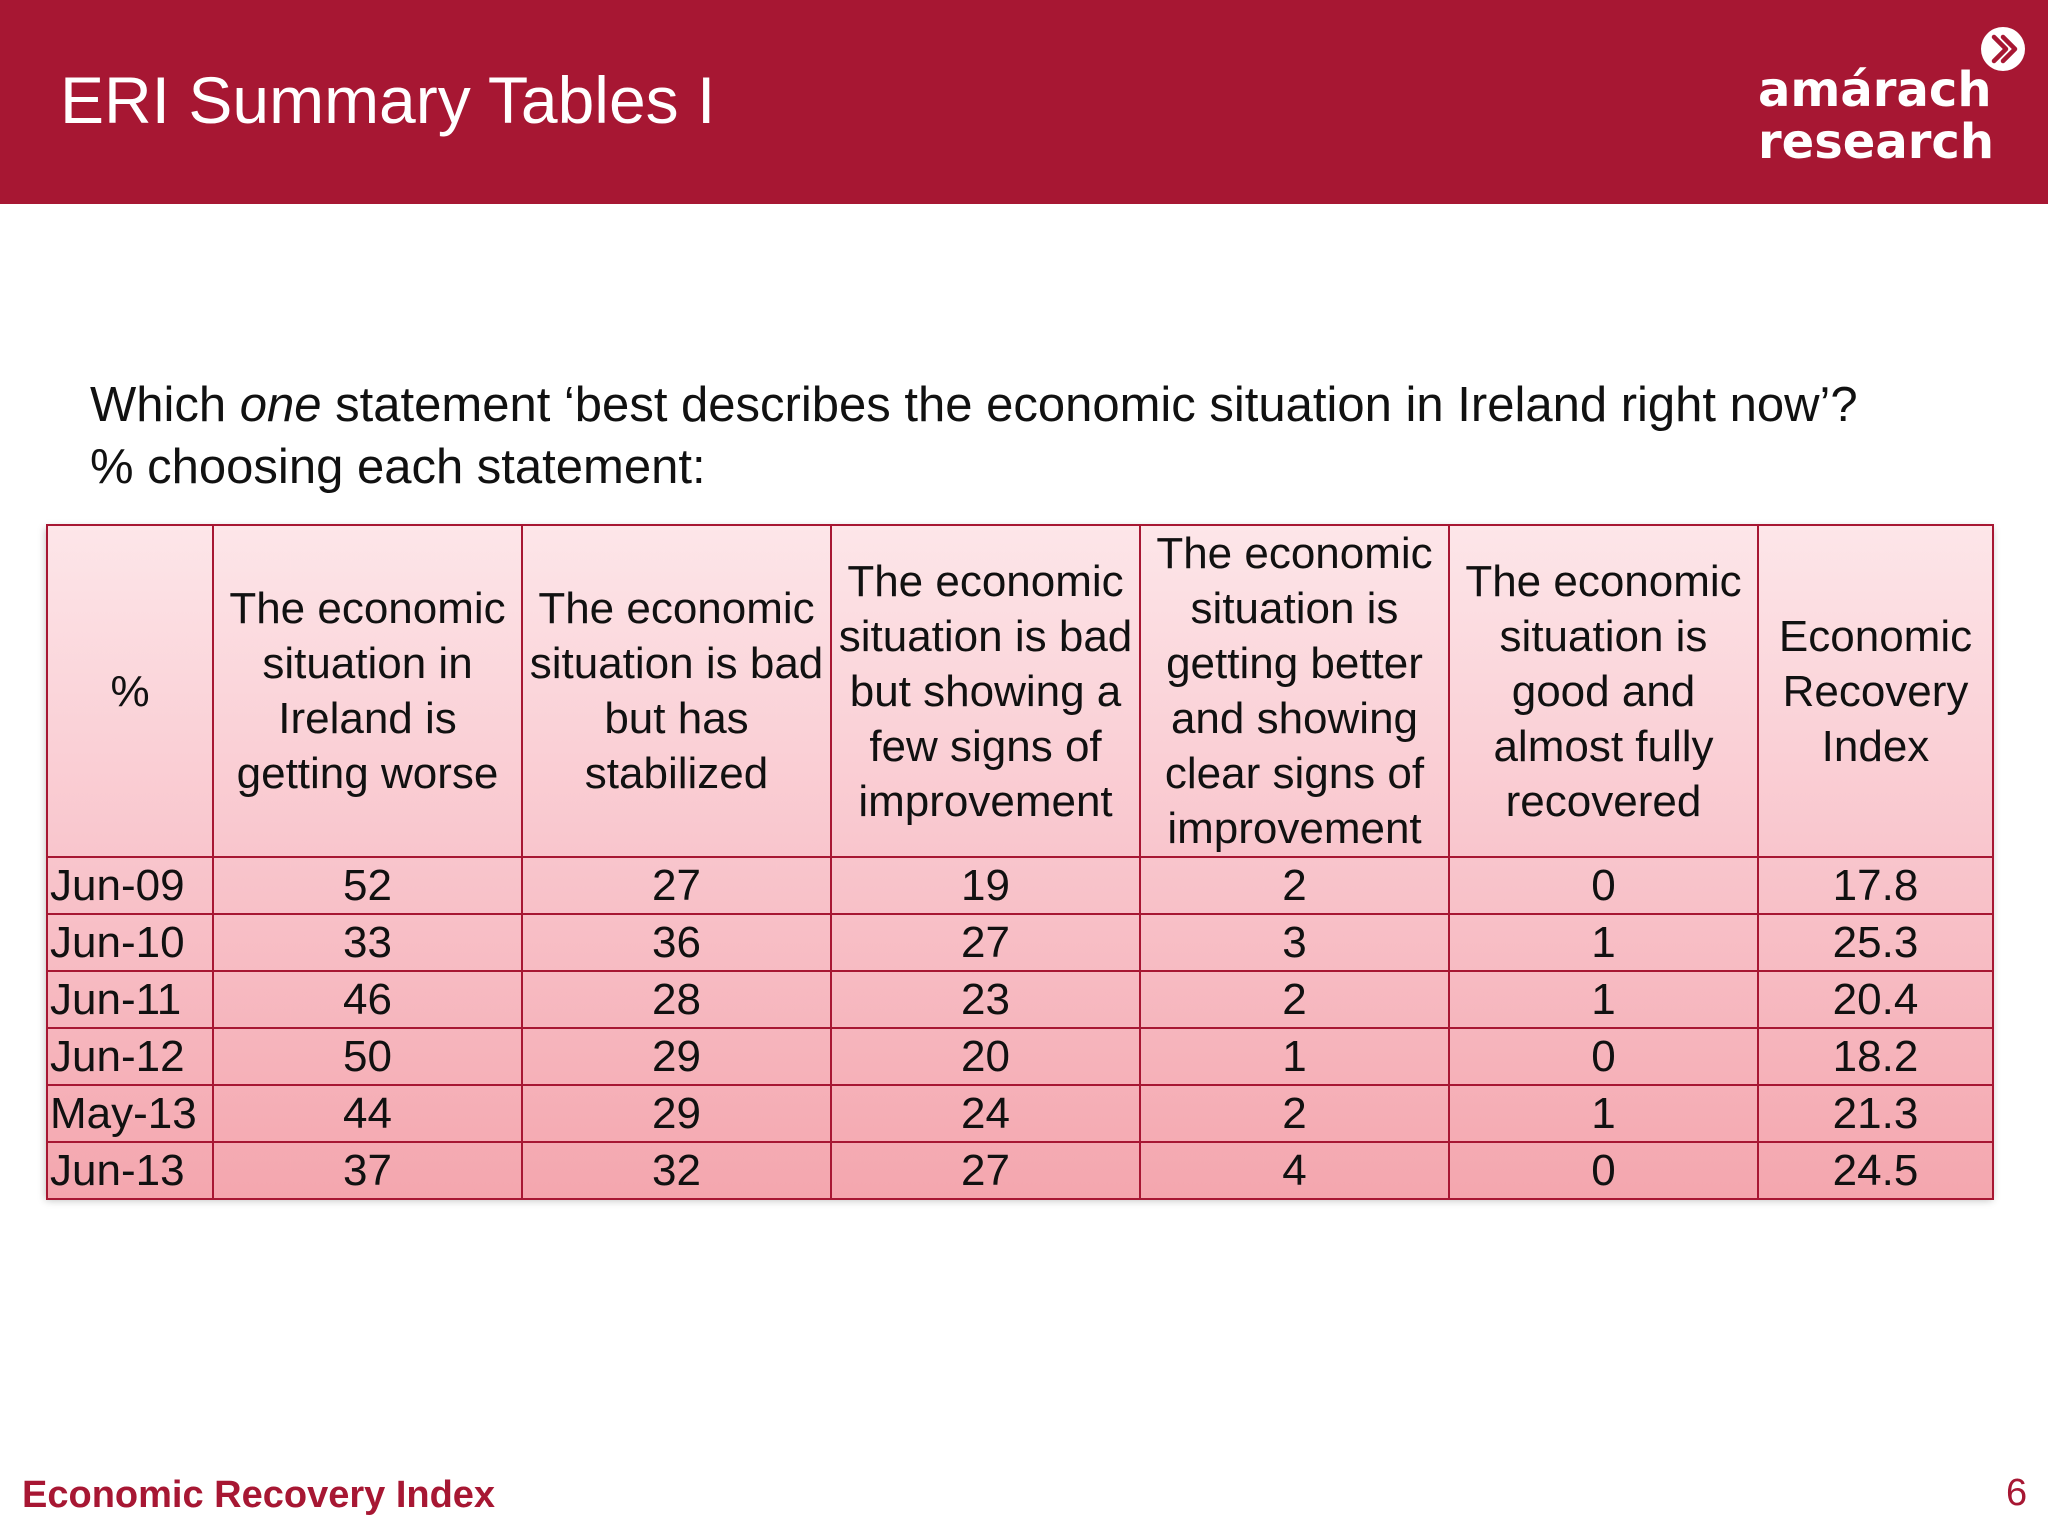 The image size is (2048, 1536). Describe the element at coordinates (985, 999) in the screenshot. I see `table-cell: 23` at that location.